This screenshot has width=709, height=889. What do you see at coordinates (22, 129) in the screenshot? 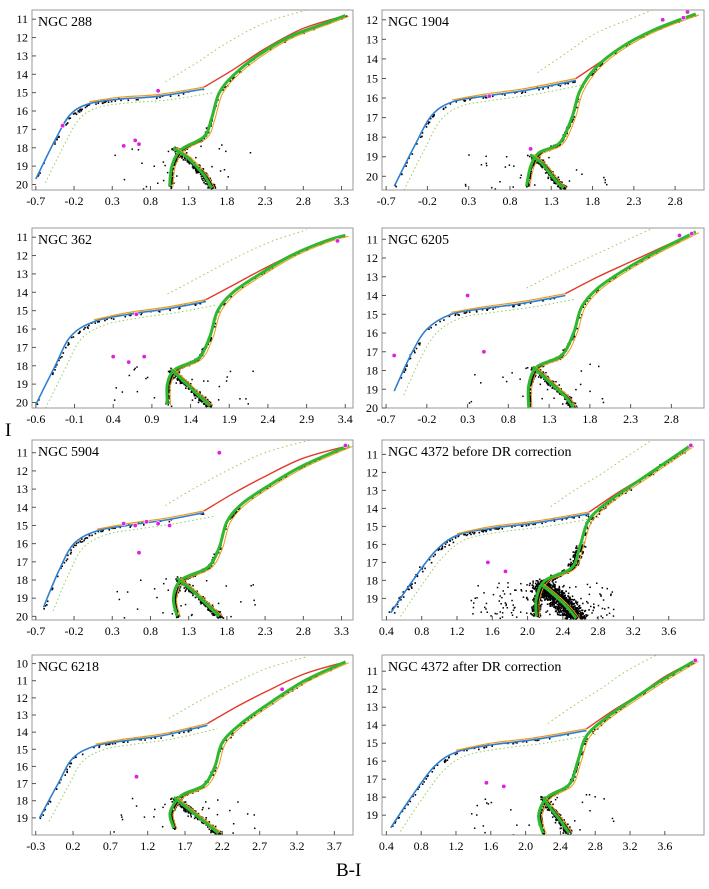
I see `y-tick-label: 17` at bounding box center [22, 129].